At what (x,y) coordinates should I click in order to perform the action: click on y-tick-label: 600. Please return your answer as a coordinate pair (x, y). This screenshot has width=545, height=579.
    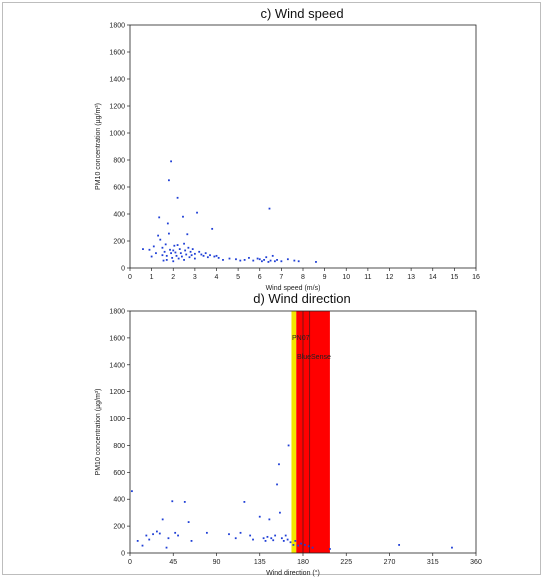
    Looking at the image, I should click on (119, 473).